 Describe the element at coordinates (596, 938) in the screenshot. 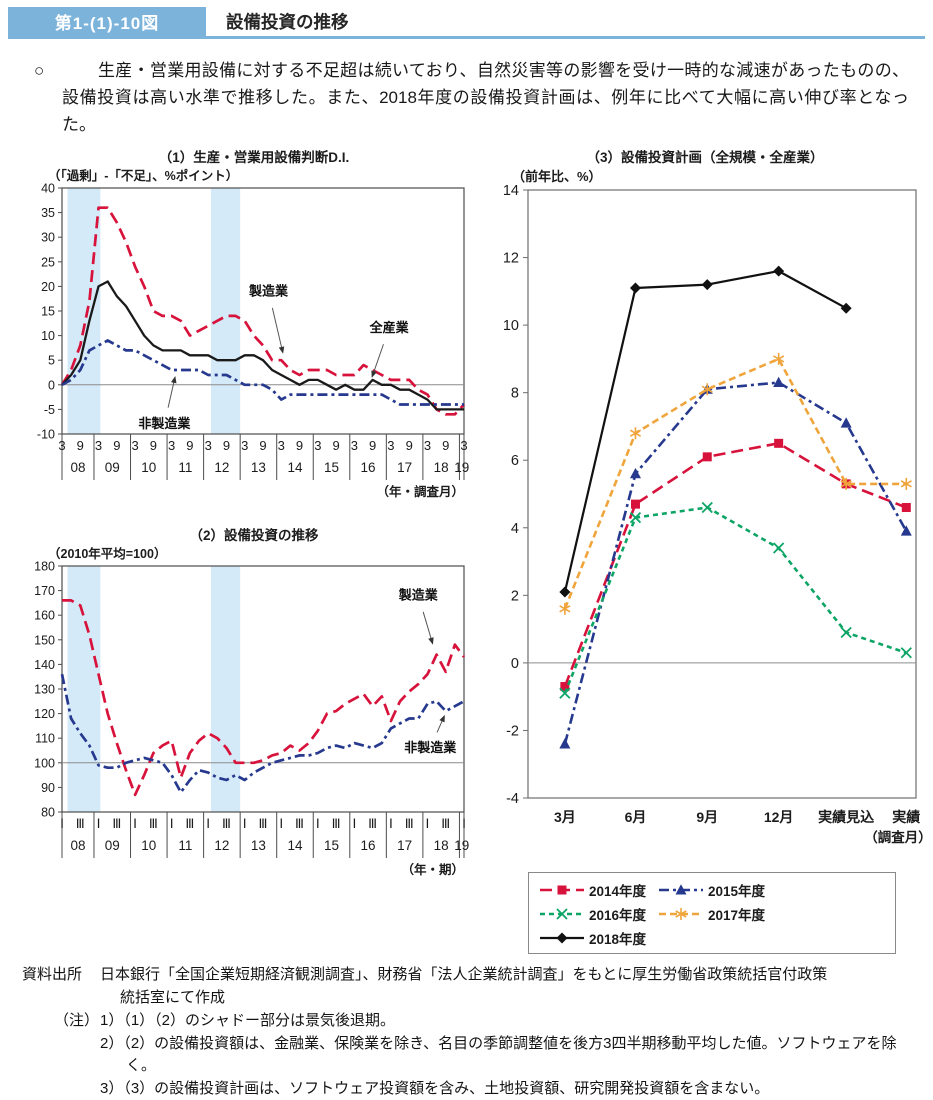

I see `legend-item-fy2018: 2018年度` at that location.